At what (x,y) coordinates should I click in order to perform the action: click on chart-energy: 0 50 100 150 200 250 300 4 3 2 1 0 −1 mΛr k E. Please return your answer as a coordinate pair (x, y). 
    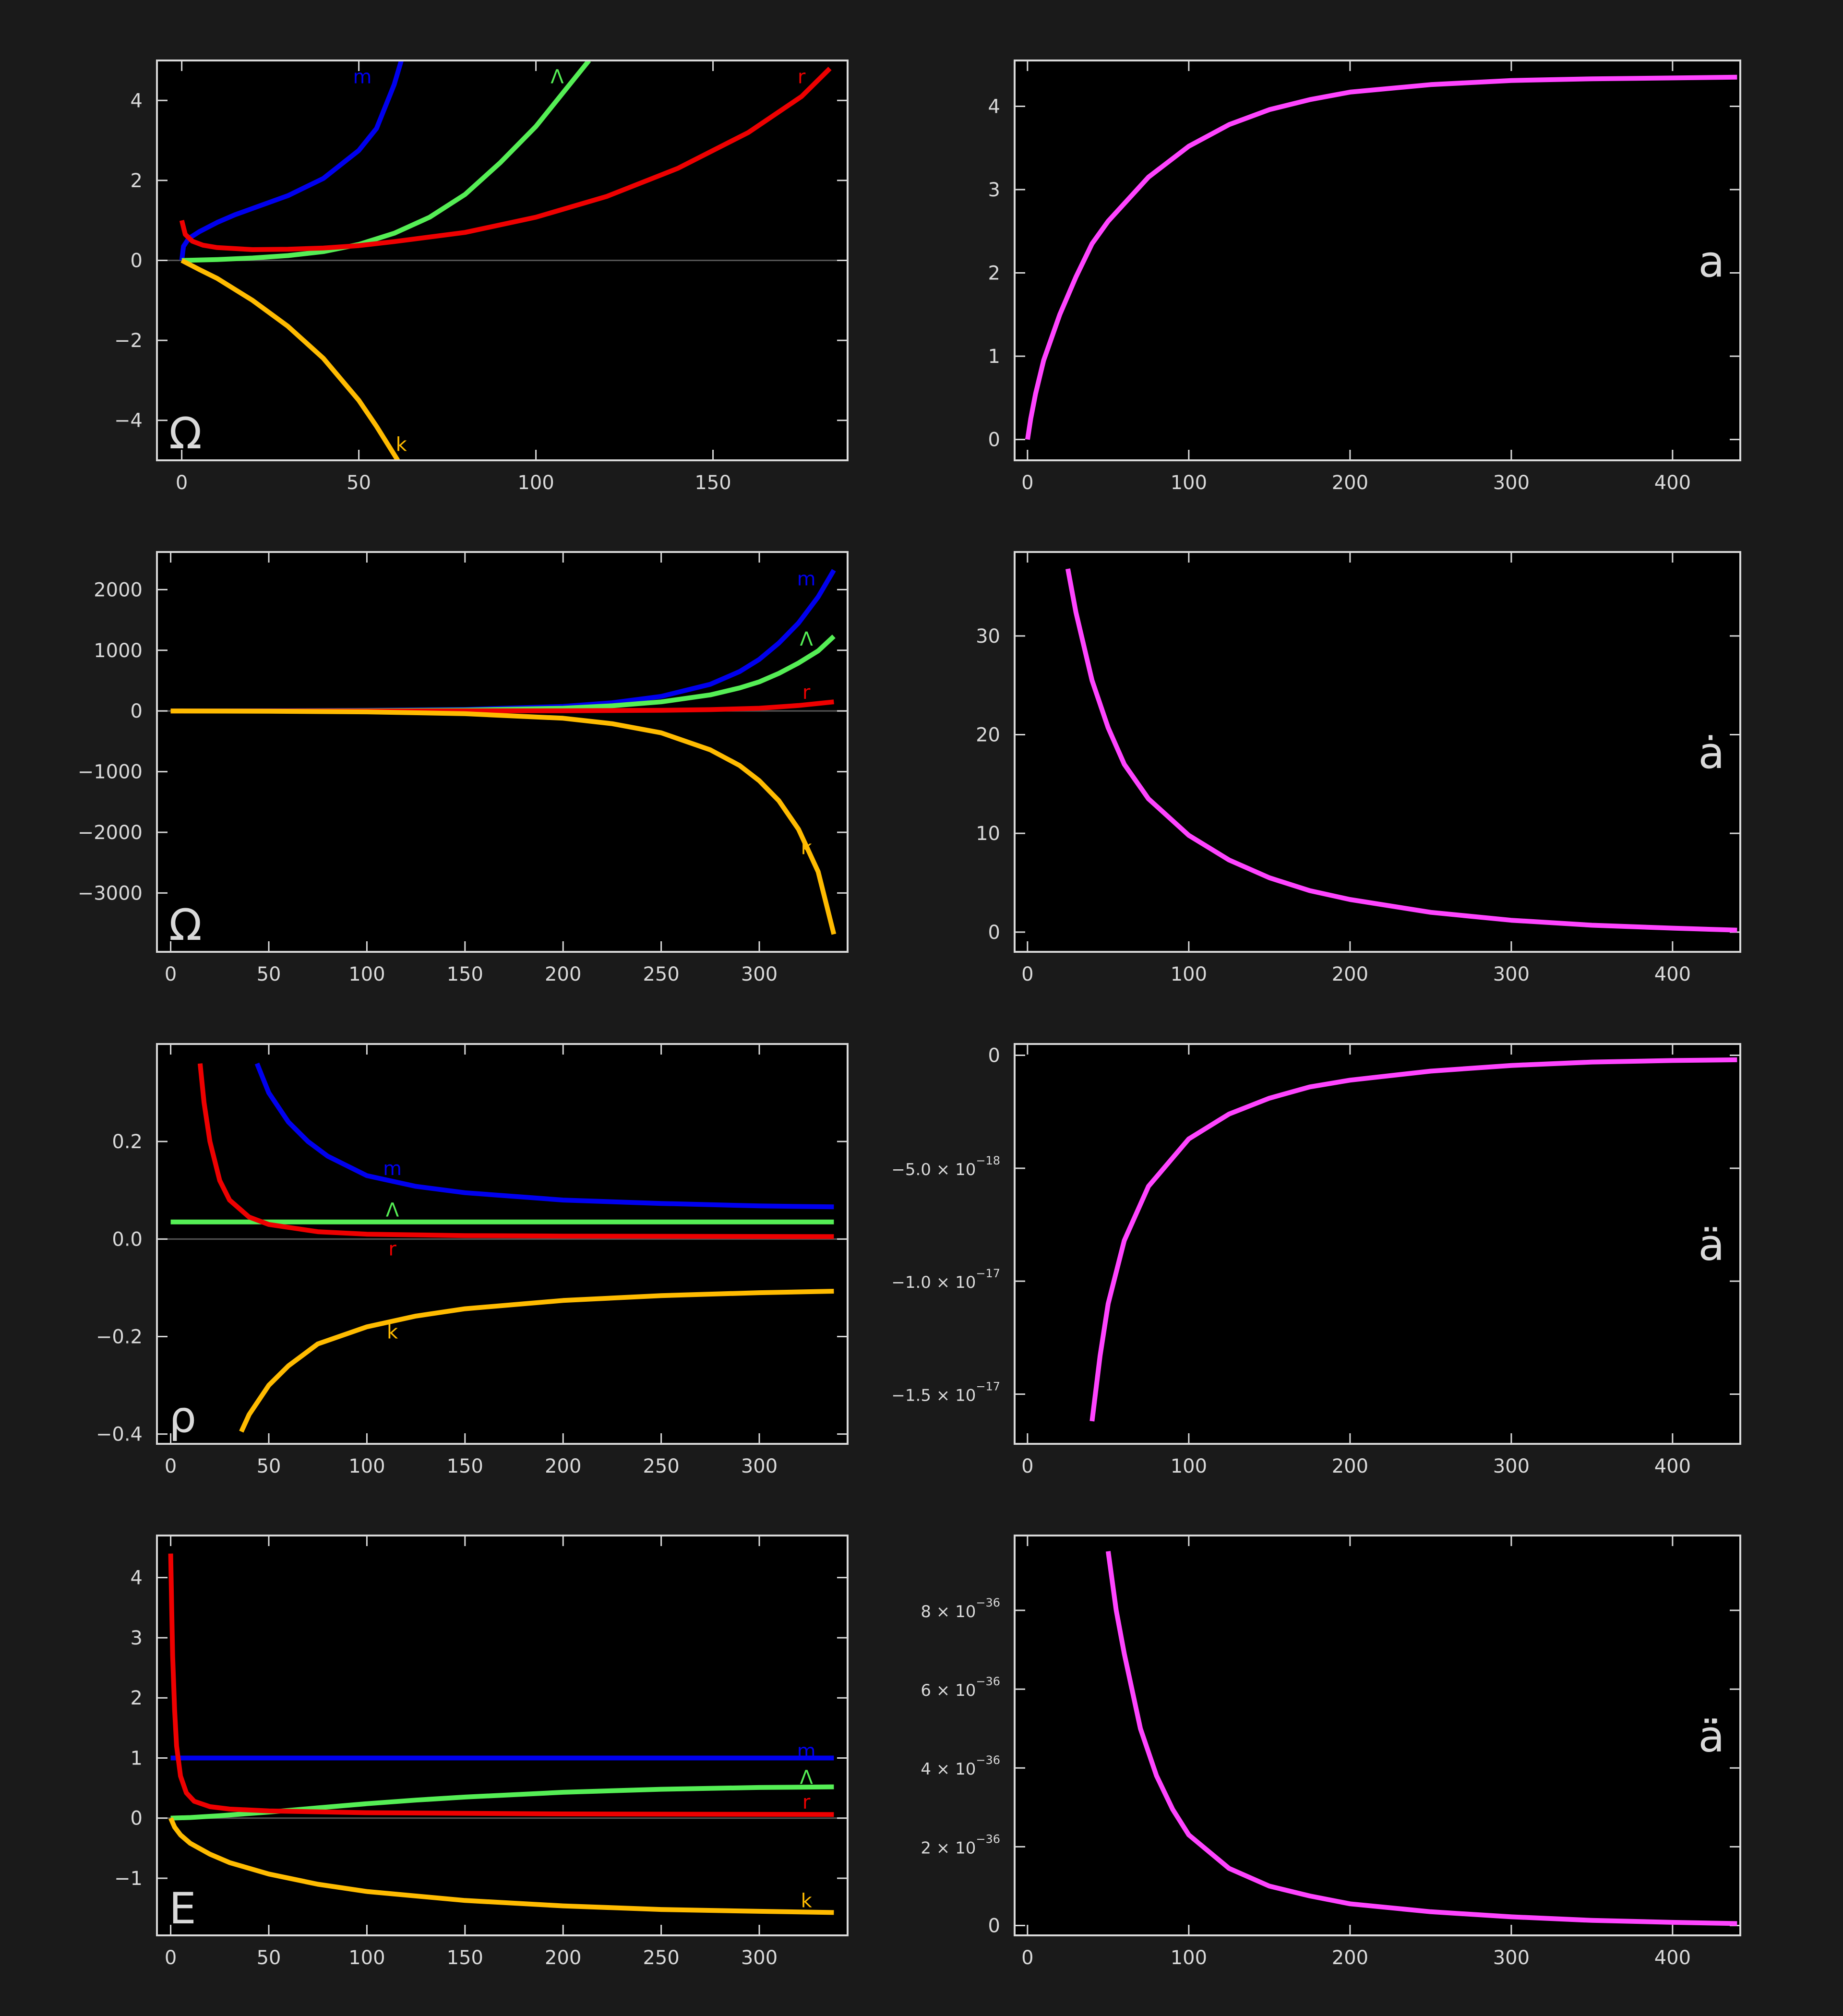
    Looking at the image, I should click on (481, 1752).